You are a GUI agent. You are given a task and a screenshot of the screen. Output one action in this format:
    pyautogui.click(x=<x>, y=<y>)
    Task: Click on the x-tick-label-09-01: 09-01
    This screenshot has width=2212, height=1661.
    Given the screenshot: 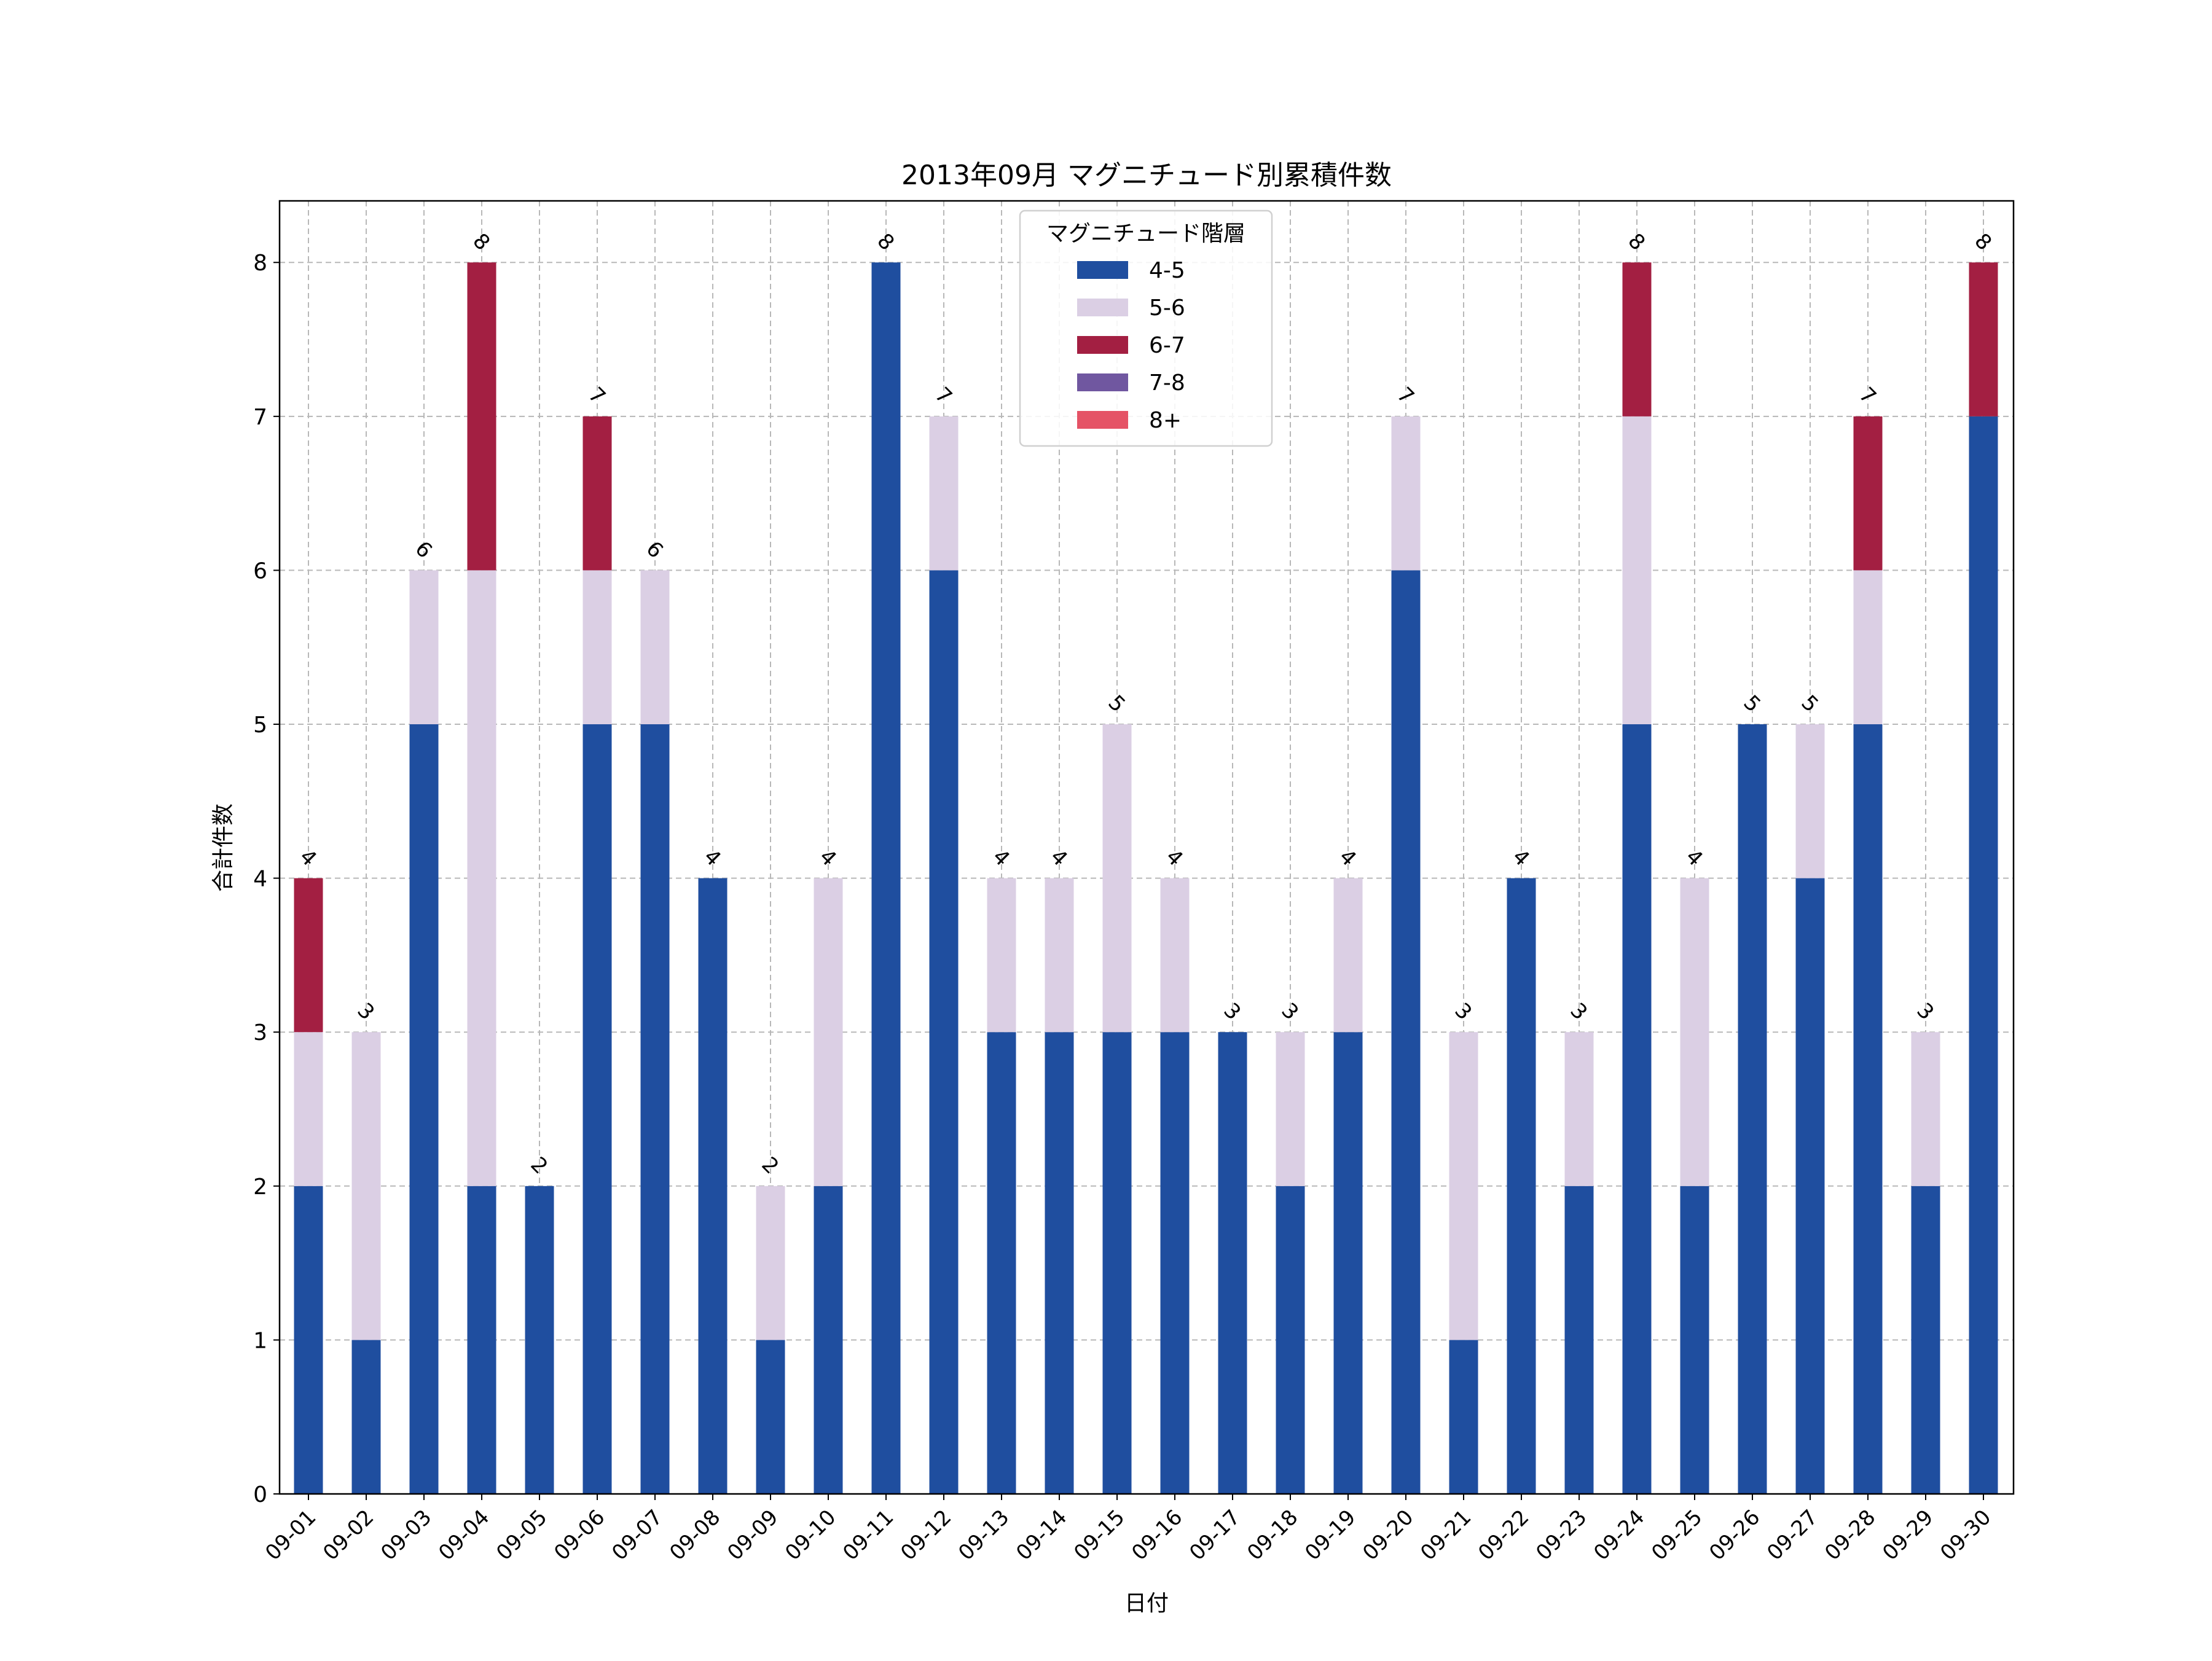 What is the action you would take?
    pyautogui.click(x=291, y=1535)
    